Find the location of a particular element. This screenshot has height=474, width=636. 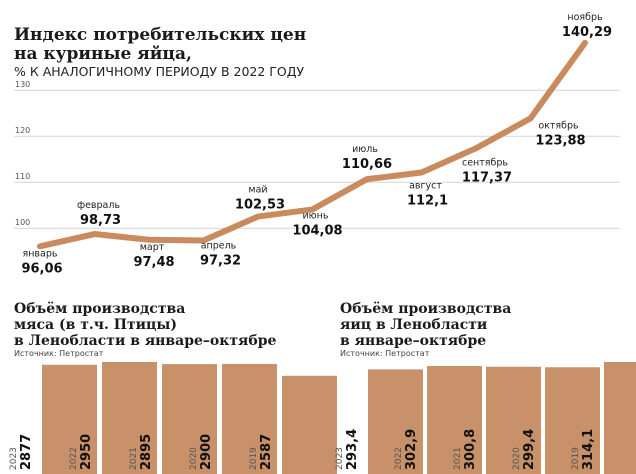

chart-title: в Ленобласти в январе–октябре is located at coordinates (145, 341).